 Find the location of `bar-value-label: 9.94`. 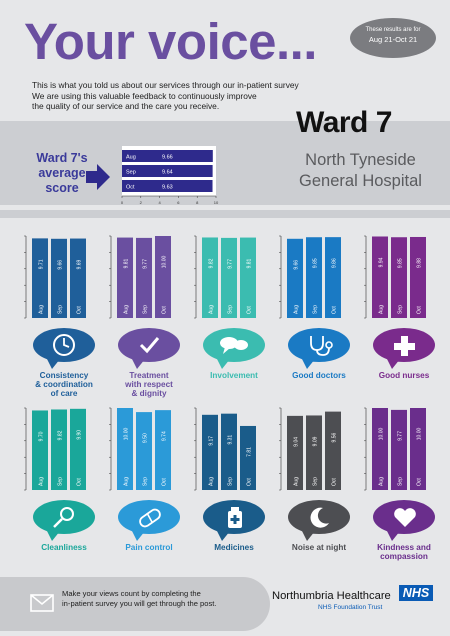

bar-value-label: 9.94 is located at coordinates (382, 262).